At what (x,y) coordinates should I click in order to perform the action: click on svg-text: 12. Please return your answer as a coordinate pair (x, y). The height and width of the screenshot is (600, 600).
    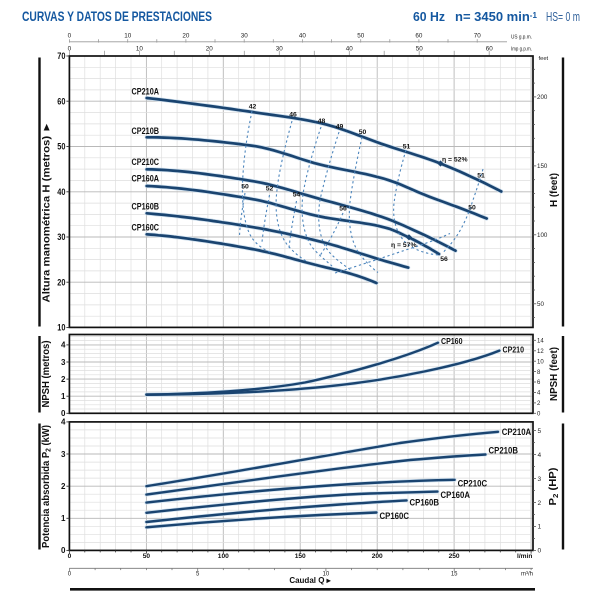
    Looking at the image, I should click on (540, 352).